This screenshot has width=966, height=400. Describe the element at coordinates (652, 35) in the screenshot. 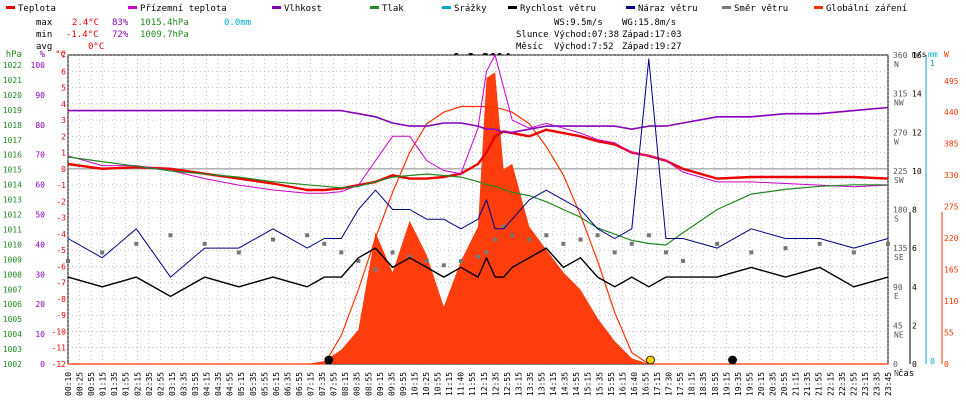

I see `sun-set: Západ:17:03` at that location.